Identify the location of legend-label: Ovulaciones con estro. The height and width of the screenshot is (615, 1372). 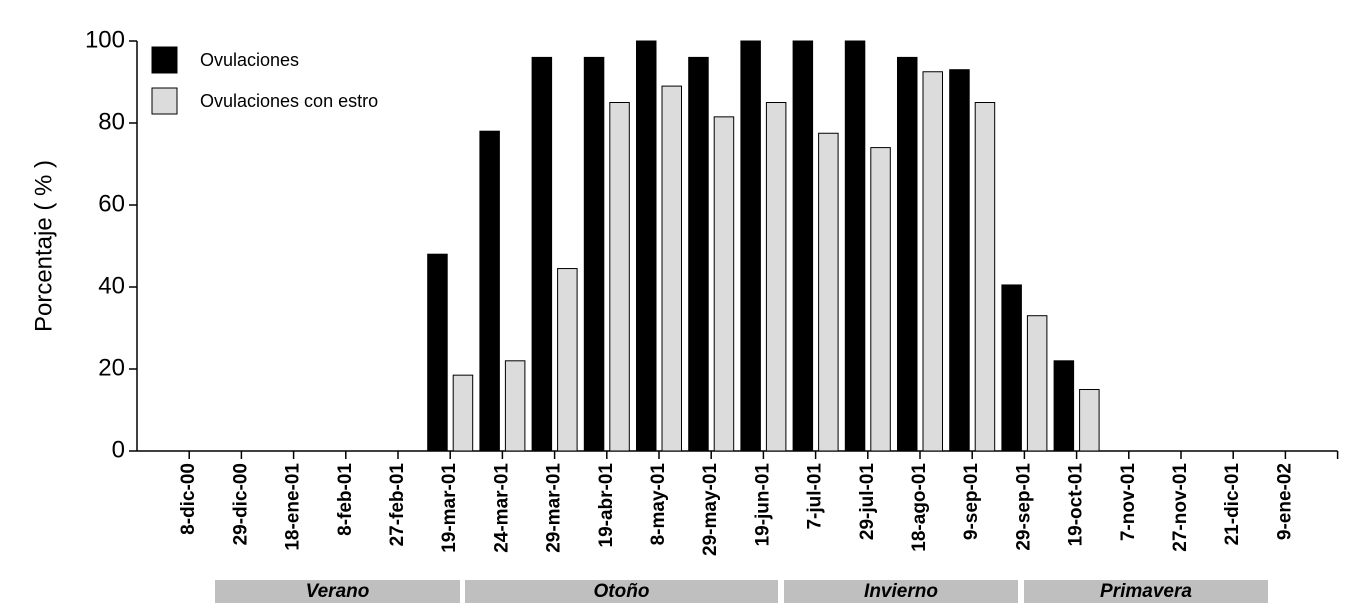
(289, 101).